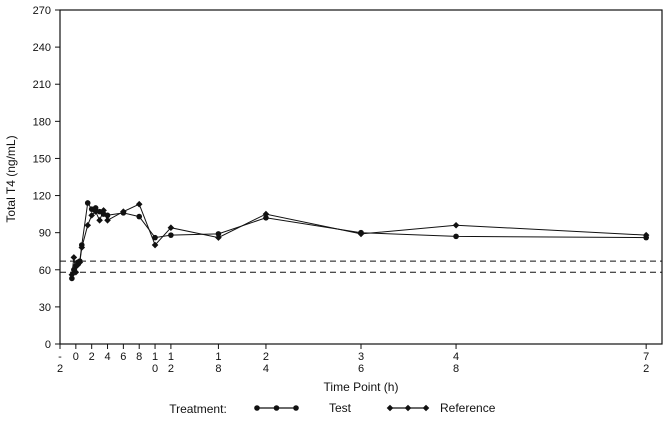 The image size is (672, 423). What do you see at coordinates (266, 369) in the screenshot?
I see `x-tick-label-line2: 4` at bounding box center [266, 369].